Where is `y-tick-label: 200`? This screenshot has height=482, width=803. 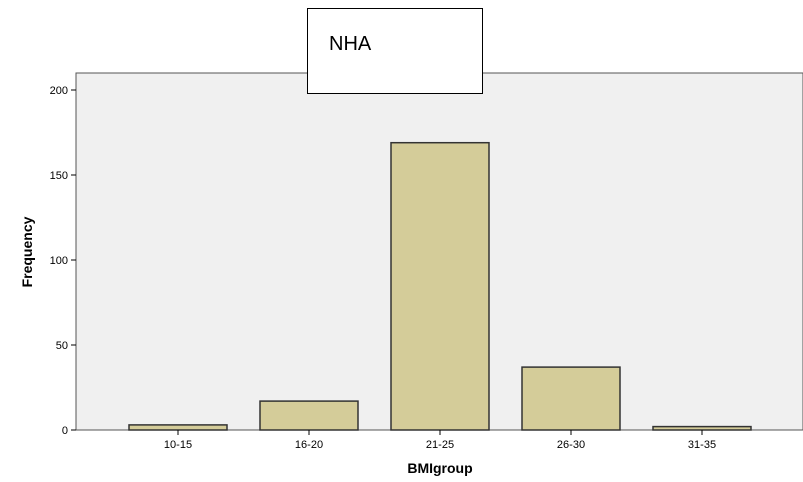
y-tick-label: 200 is located at coordinates (59, 91).